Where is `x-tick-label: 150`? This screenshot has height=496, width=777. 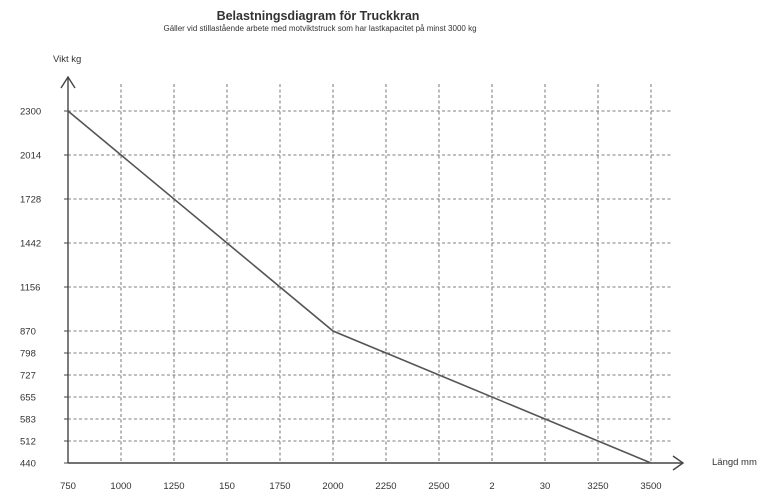
x-tick-label: 150 is located at coordinates (227, 486).